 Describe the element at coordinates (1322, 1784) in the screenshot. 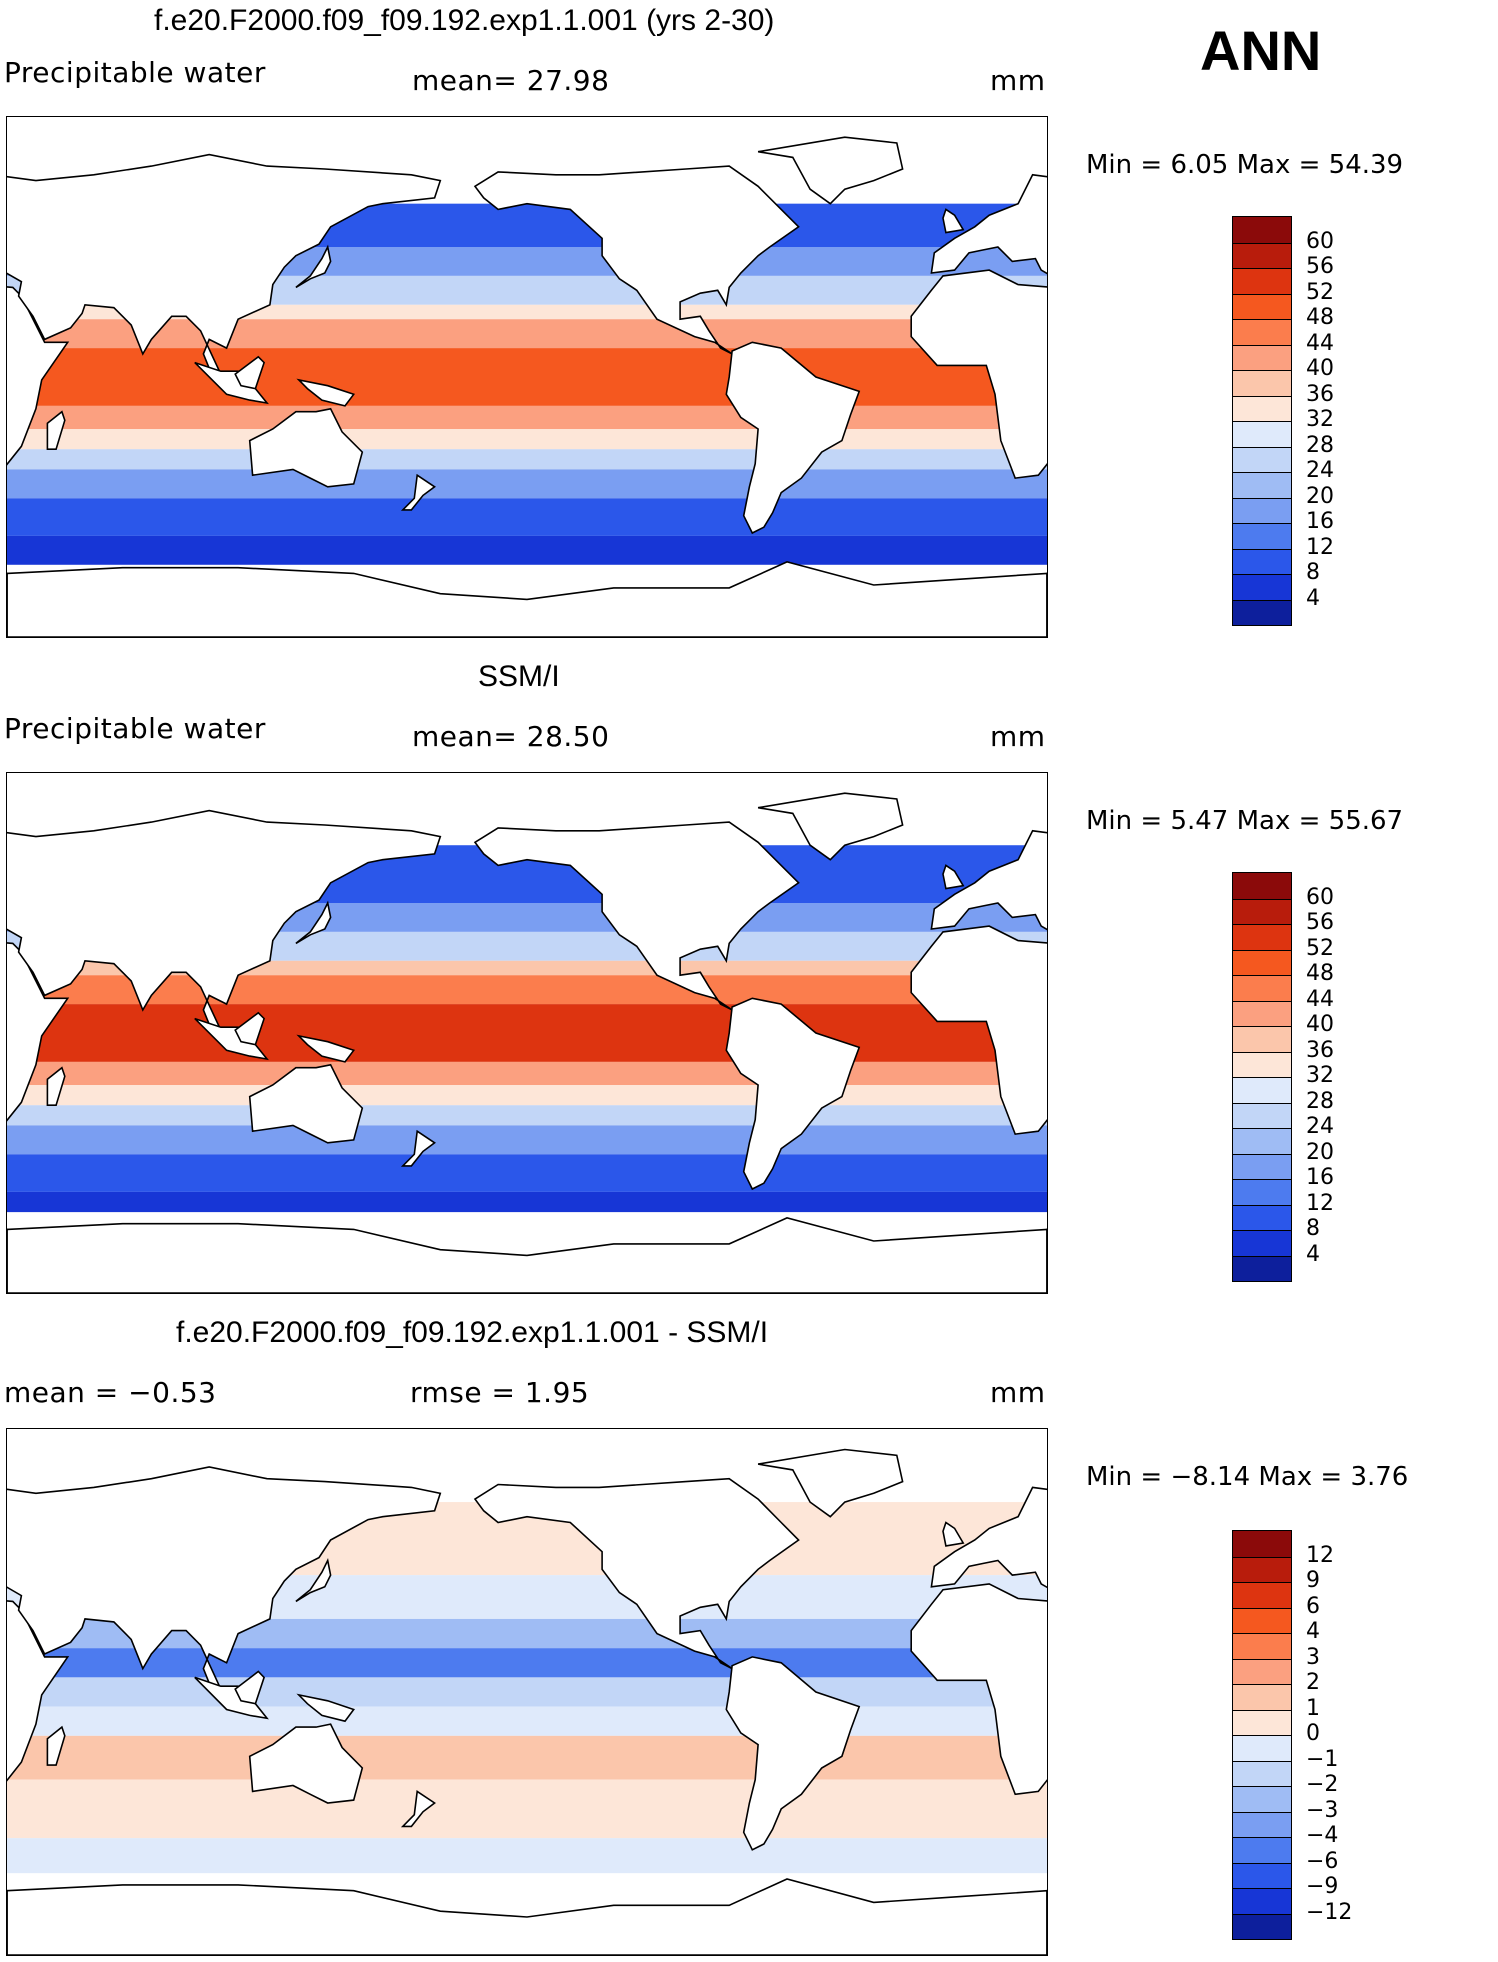

I see `colorbar-tick-label: −2` at that location.